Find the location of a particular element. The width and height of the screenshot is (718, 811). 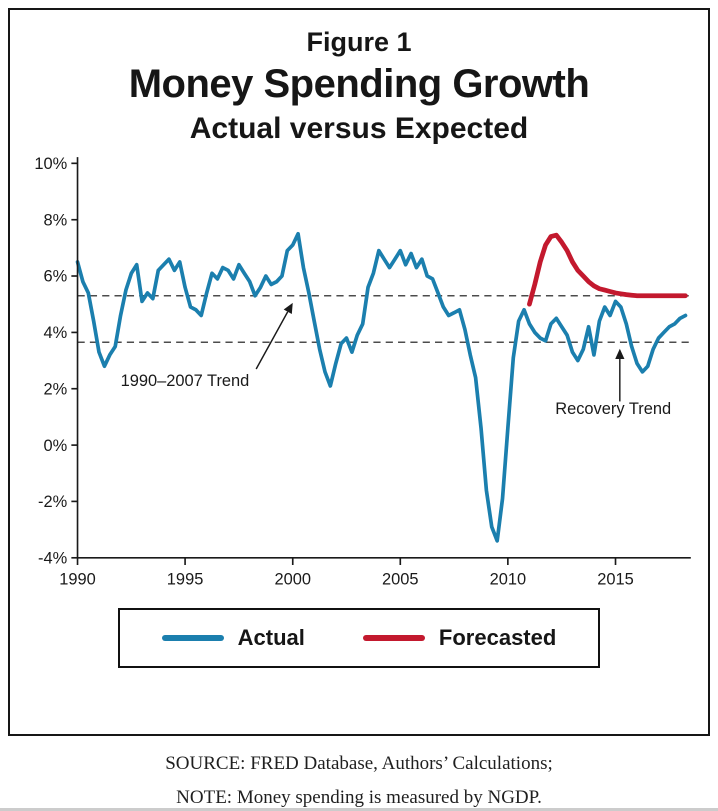

x-tick-label: 2010 is located at coordinates (508, 579).